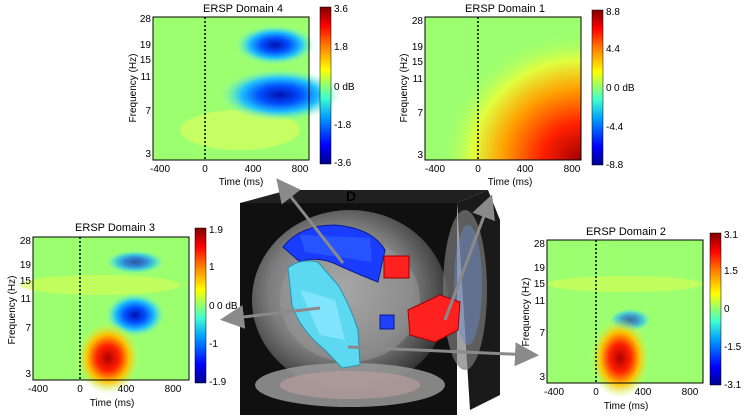 The image size is (747, 417). I want to click on arrow-to-domain3, so click(270, 316).